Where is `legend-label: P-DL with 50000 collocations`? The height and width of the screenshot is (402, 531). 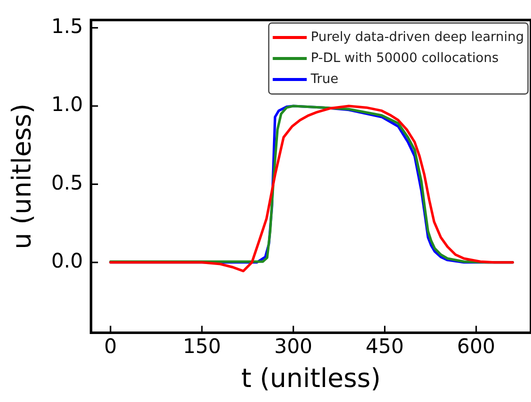
legend-label: P-DL with 50000 collocations is located at coordinates (404, 58).